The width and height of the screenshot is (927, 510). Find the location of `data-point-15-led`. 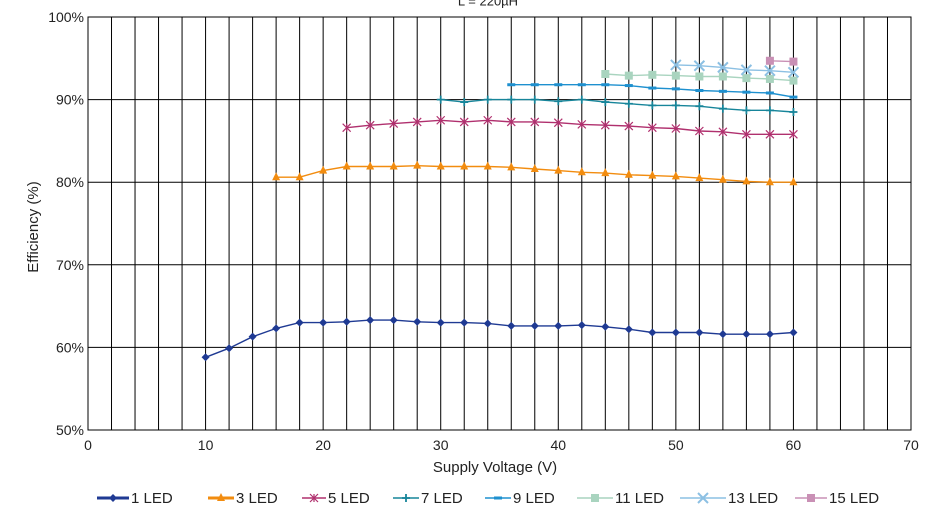

data-point-15-led is located at coordinates (769, 60).